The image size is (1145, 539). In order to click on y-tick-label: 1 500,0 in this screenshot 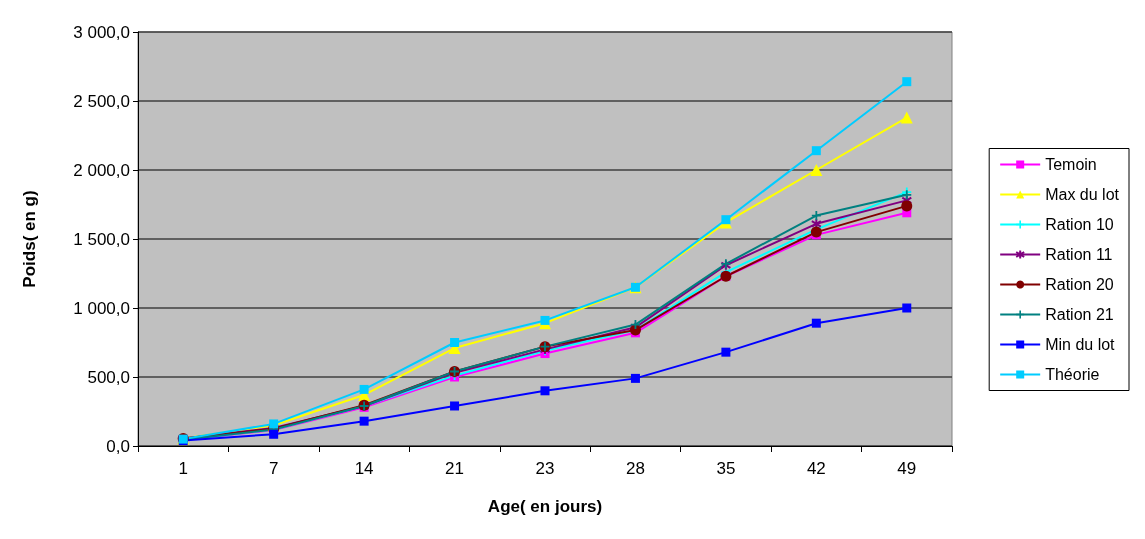, I will do `click(101, 239)`.